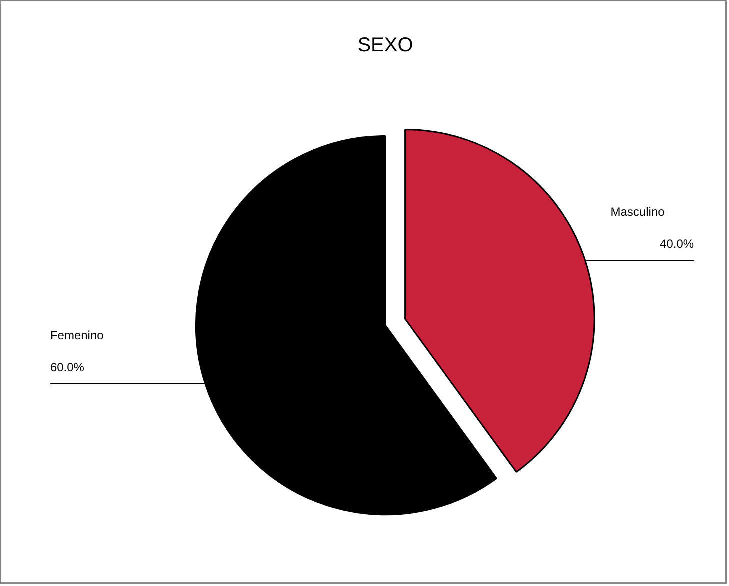 This screenshot has height=586, width=729. I want to click on data-label: 40.0%, so click(677, 244).